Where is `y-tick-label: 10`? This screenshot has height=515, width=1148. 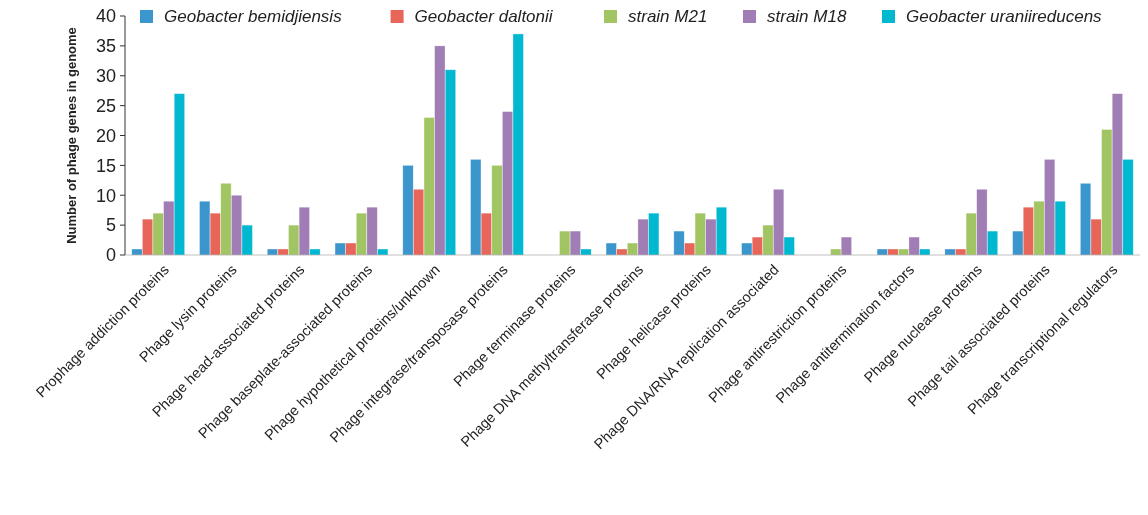 y-tick-label: 10 is located at coordinates (105, 195).